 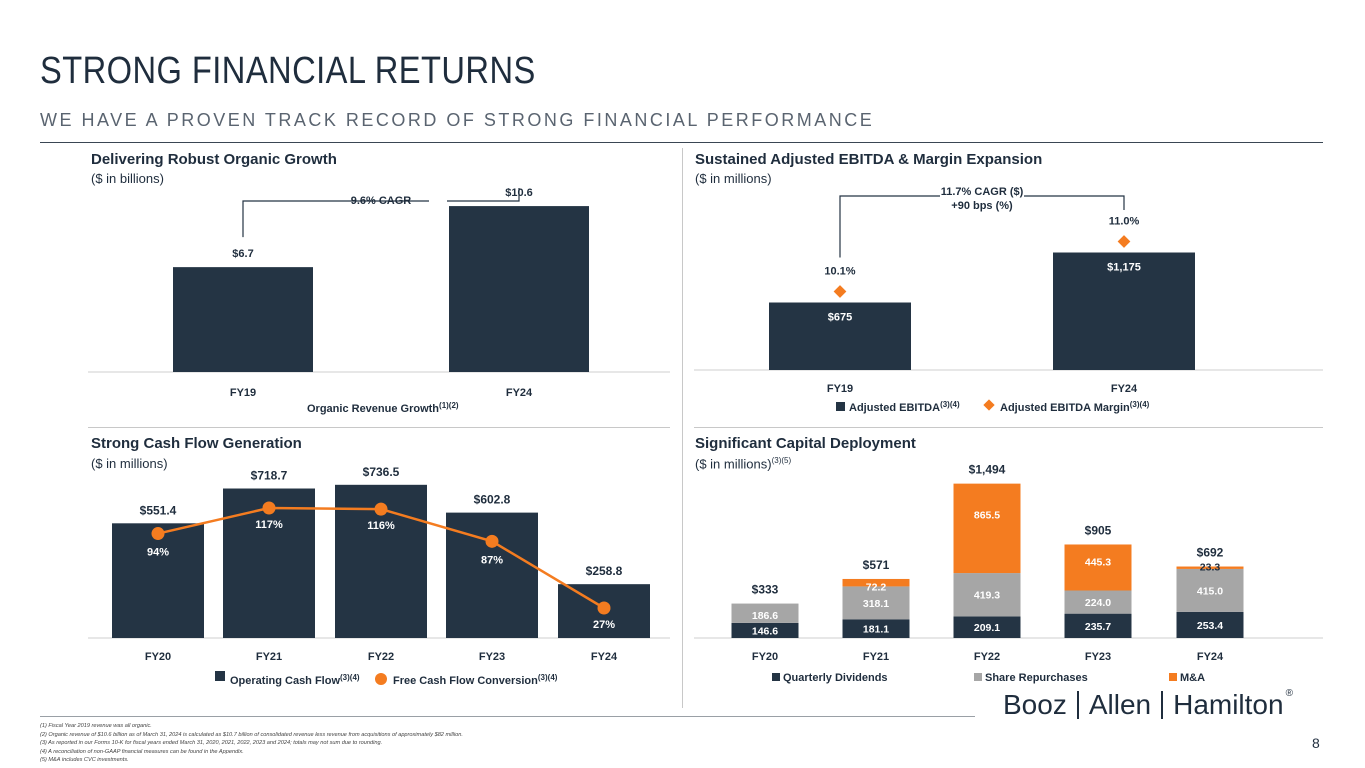 What do you see at coordinates (889, 226) in the screenshot?
I see `cagr-bracket-left` at bounding box center [889, 226].